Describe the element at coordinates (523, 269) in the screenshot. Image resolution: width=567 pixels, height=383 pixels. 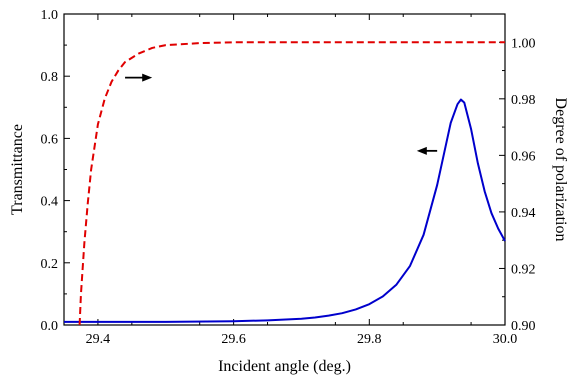
I see `y-right-tick-label: 0.92` at that location.